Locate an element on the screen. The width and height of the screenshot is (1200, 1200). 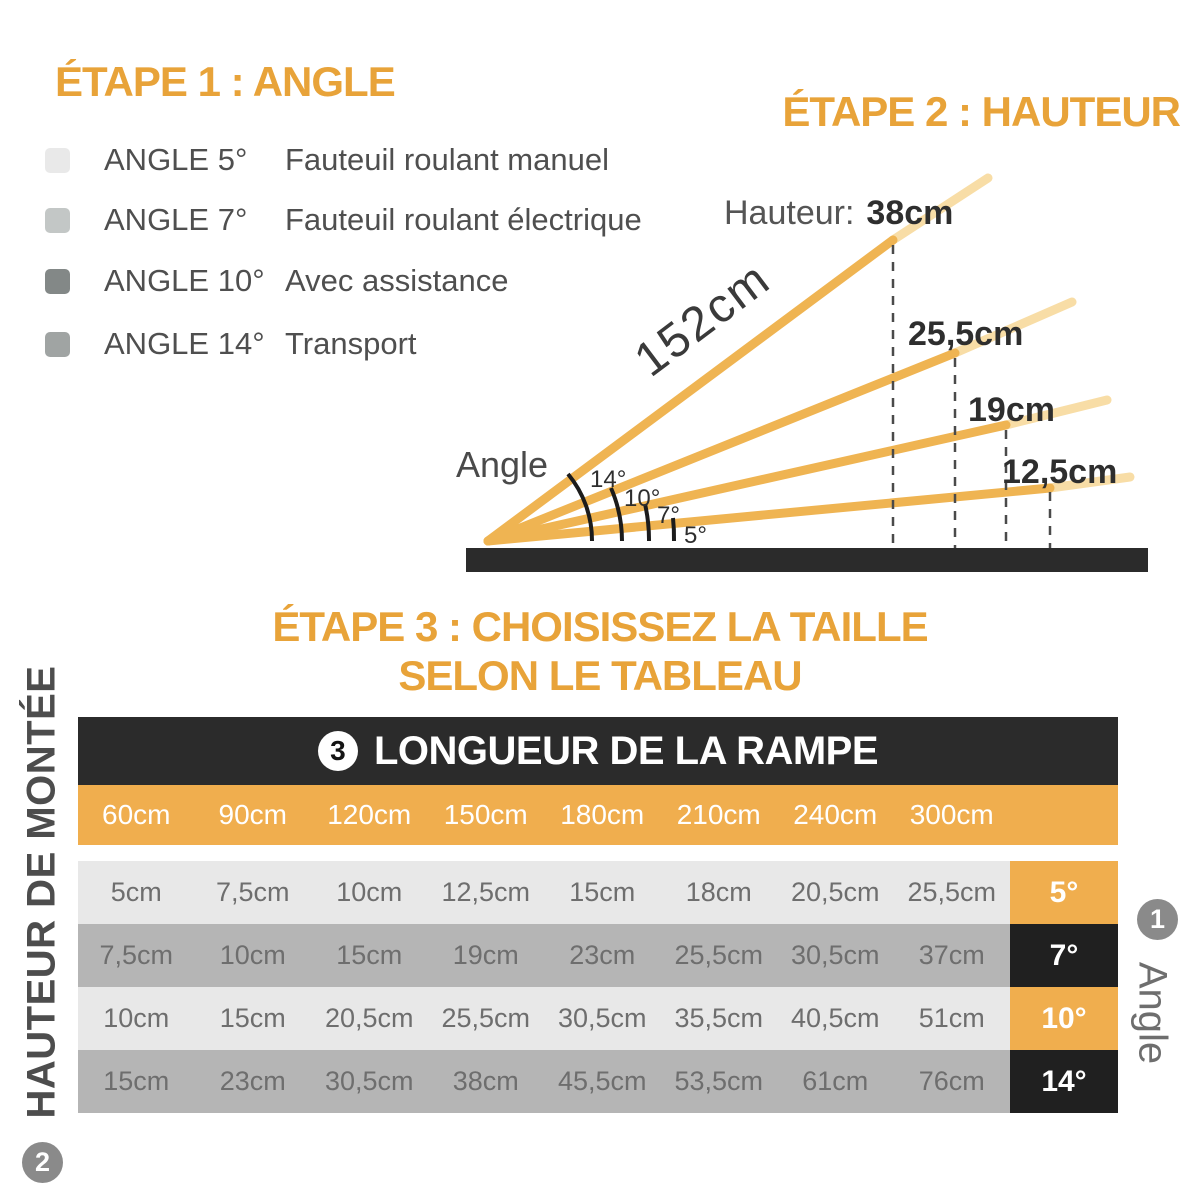
angle-tick-5: 5° is located at coordinates (695, 535).